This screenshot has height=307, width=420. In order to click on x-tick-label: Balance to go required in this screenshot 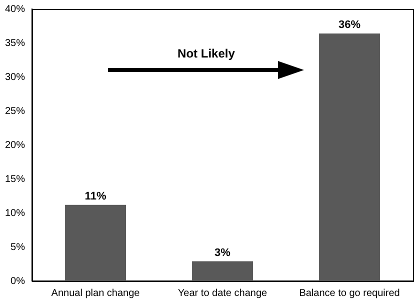, I will do `click(349, 293)`.